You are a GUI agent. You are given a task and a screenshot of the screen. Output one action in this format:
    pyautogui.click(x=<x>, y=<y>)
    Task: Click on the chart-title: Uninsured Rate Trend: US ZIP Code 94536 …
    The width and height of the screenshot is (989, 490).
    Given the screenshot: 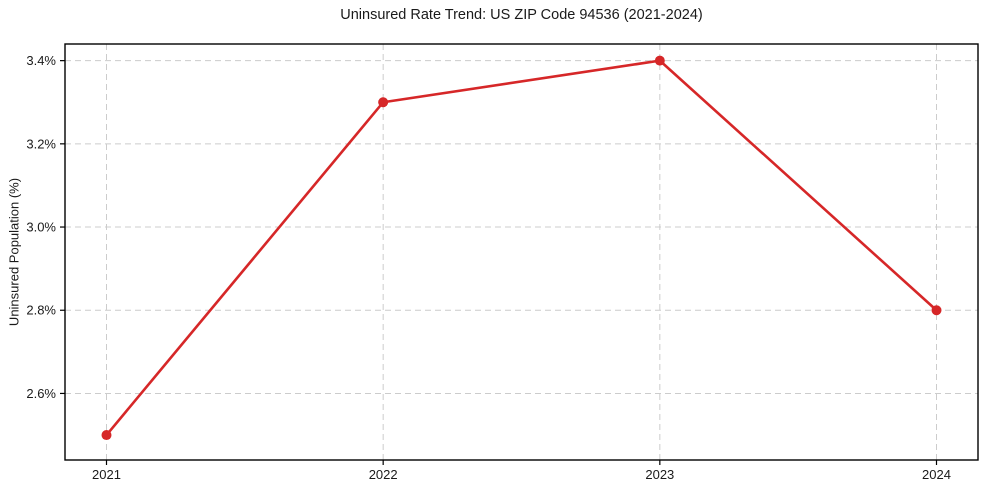 What is the action you would take?
    pyautogui.click(x=521, y=15)
    